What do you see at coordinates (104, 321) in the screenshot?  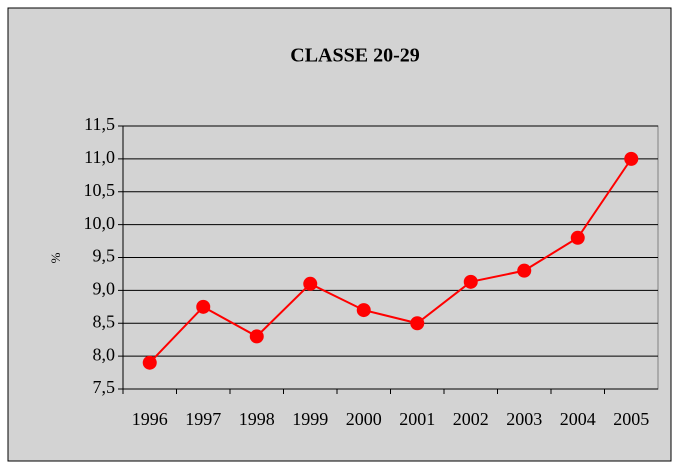 I see `y-tick-label: 8,5` at bounding box center [104, 321].